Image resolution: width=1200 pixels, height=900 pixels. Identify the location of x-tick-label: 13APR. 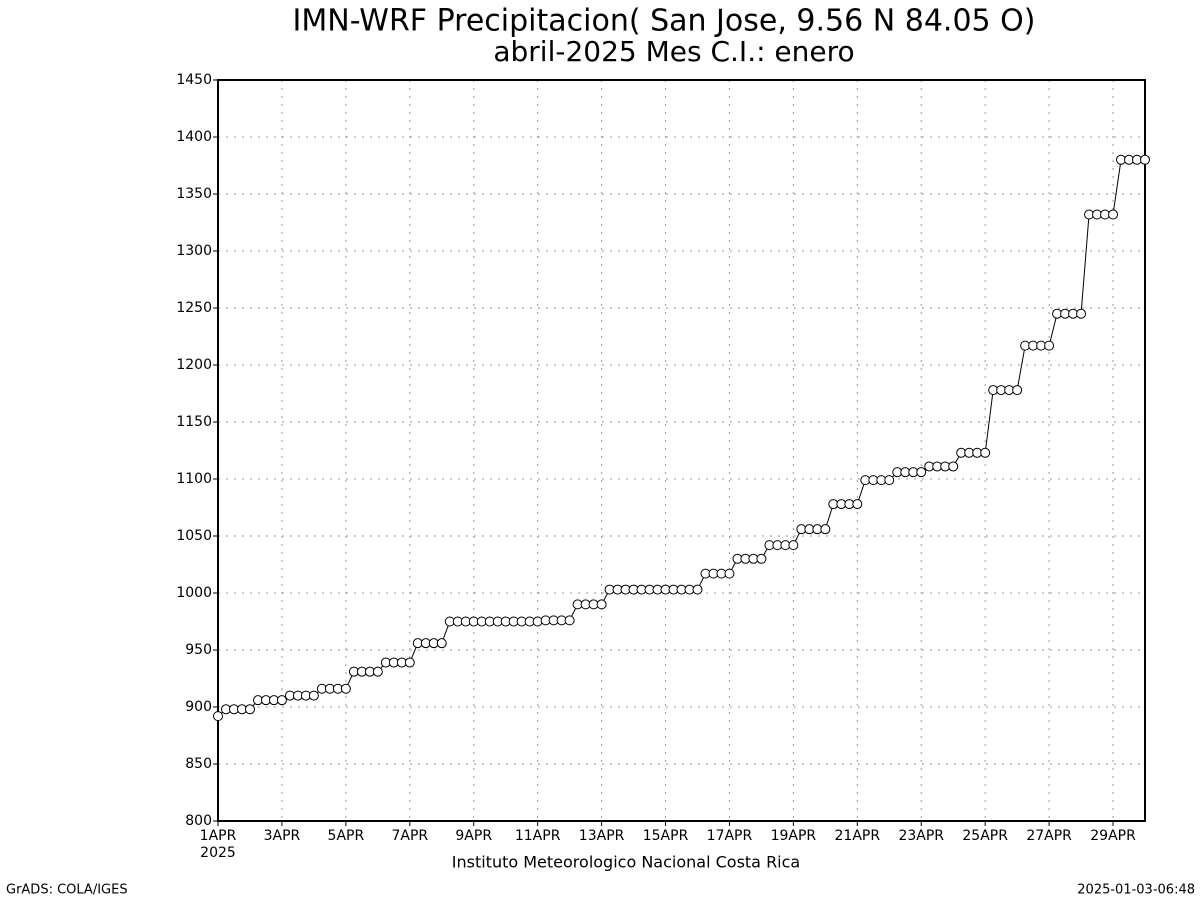
(602, 836).